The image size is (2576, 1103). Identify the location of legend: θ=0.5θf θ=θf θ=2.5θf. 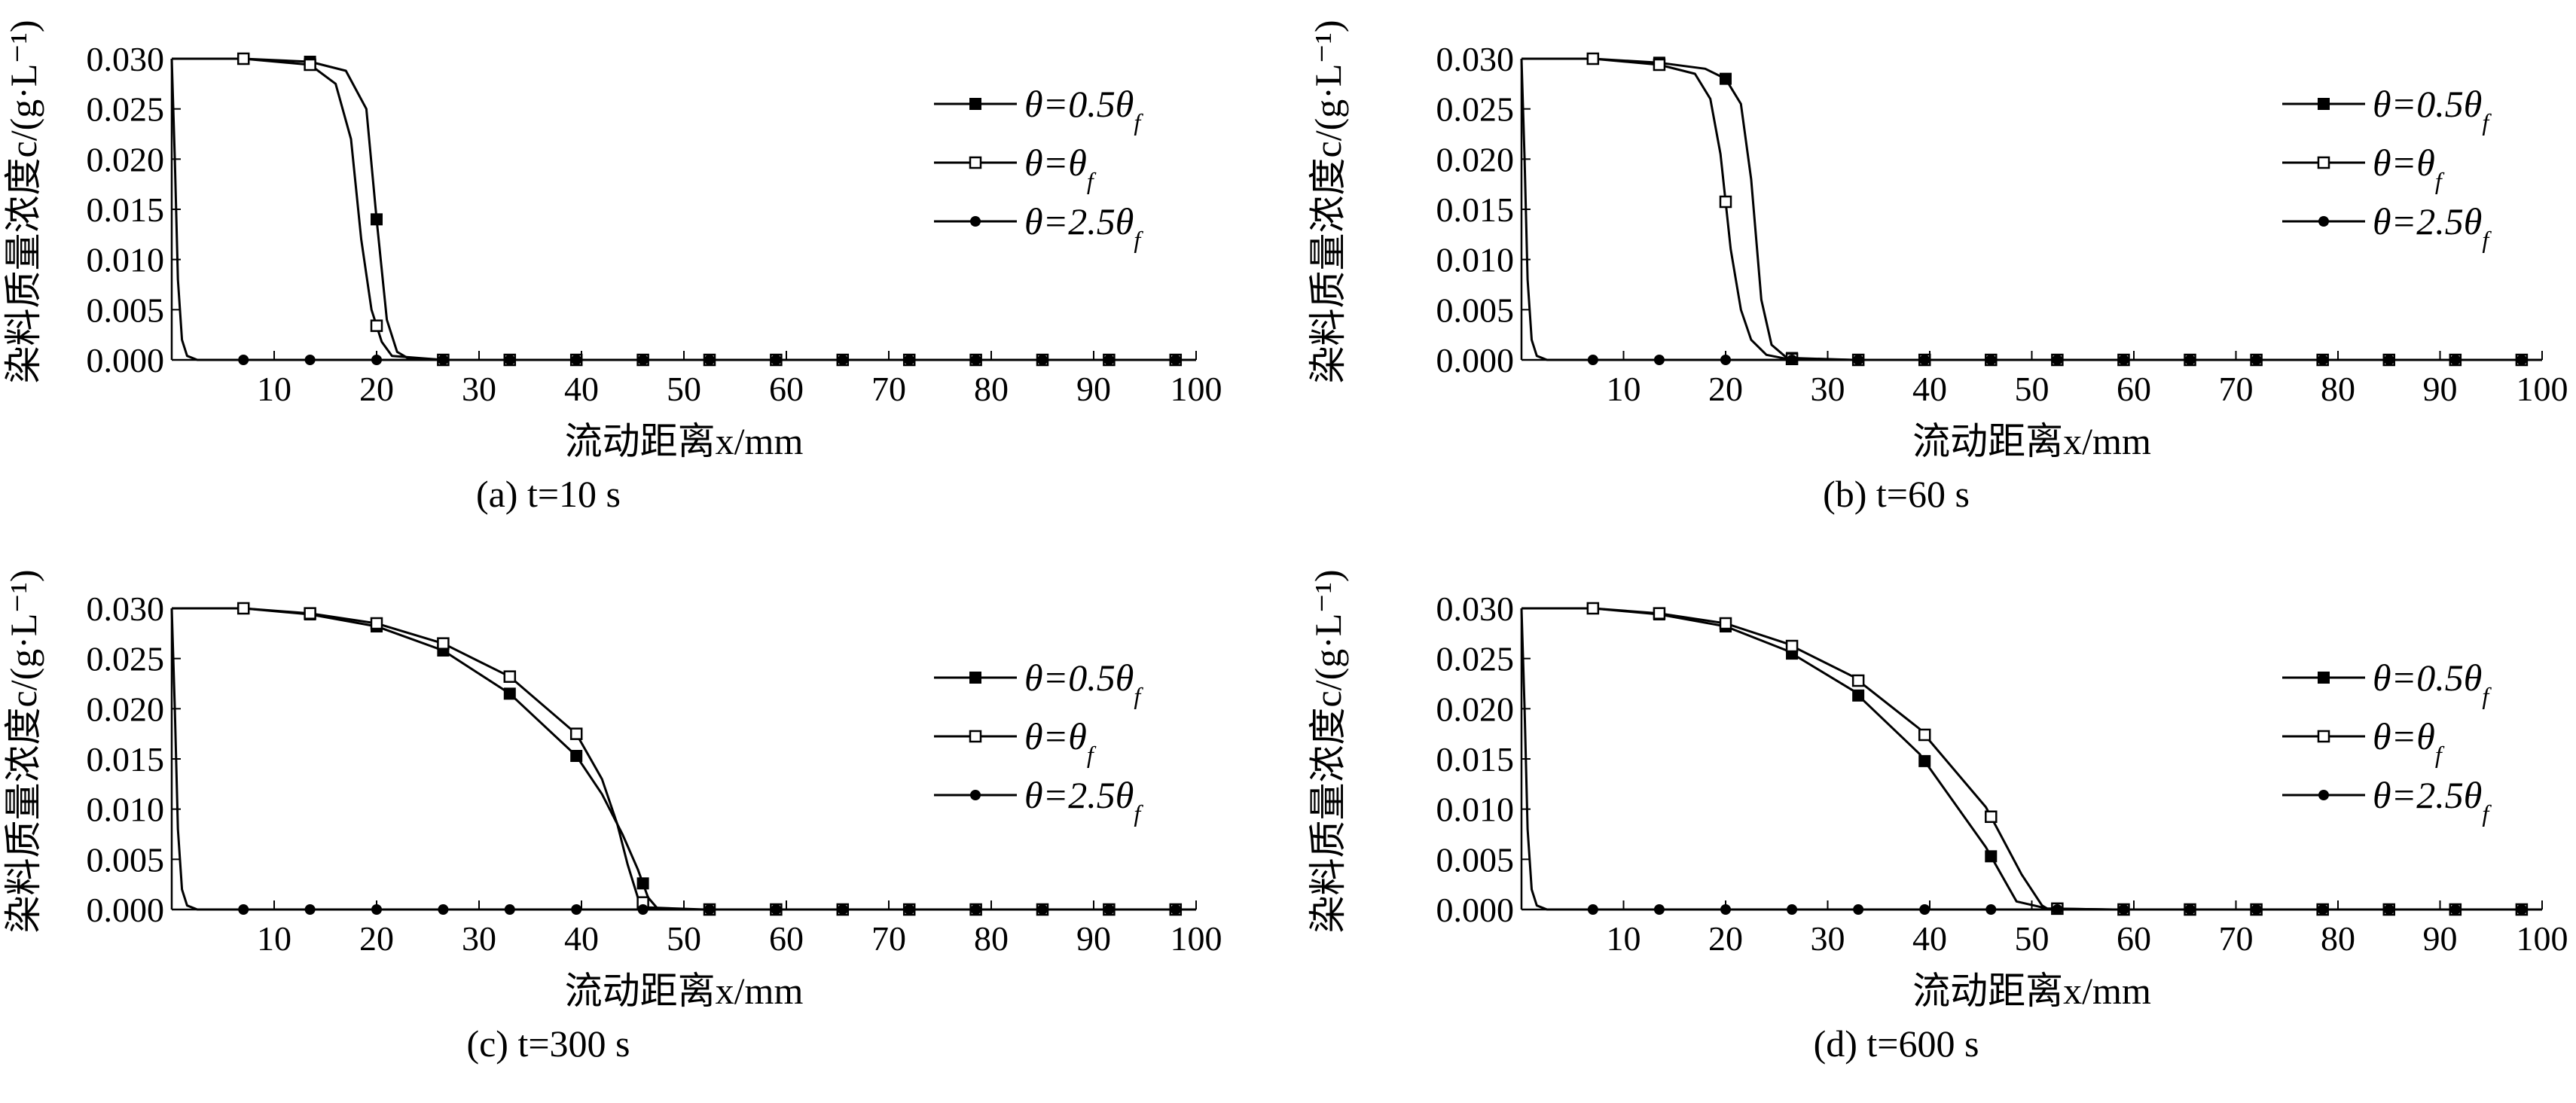
(1038, 742).